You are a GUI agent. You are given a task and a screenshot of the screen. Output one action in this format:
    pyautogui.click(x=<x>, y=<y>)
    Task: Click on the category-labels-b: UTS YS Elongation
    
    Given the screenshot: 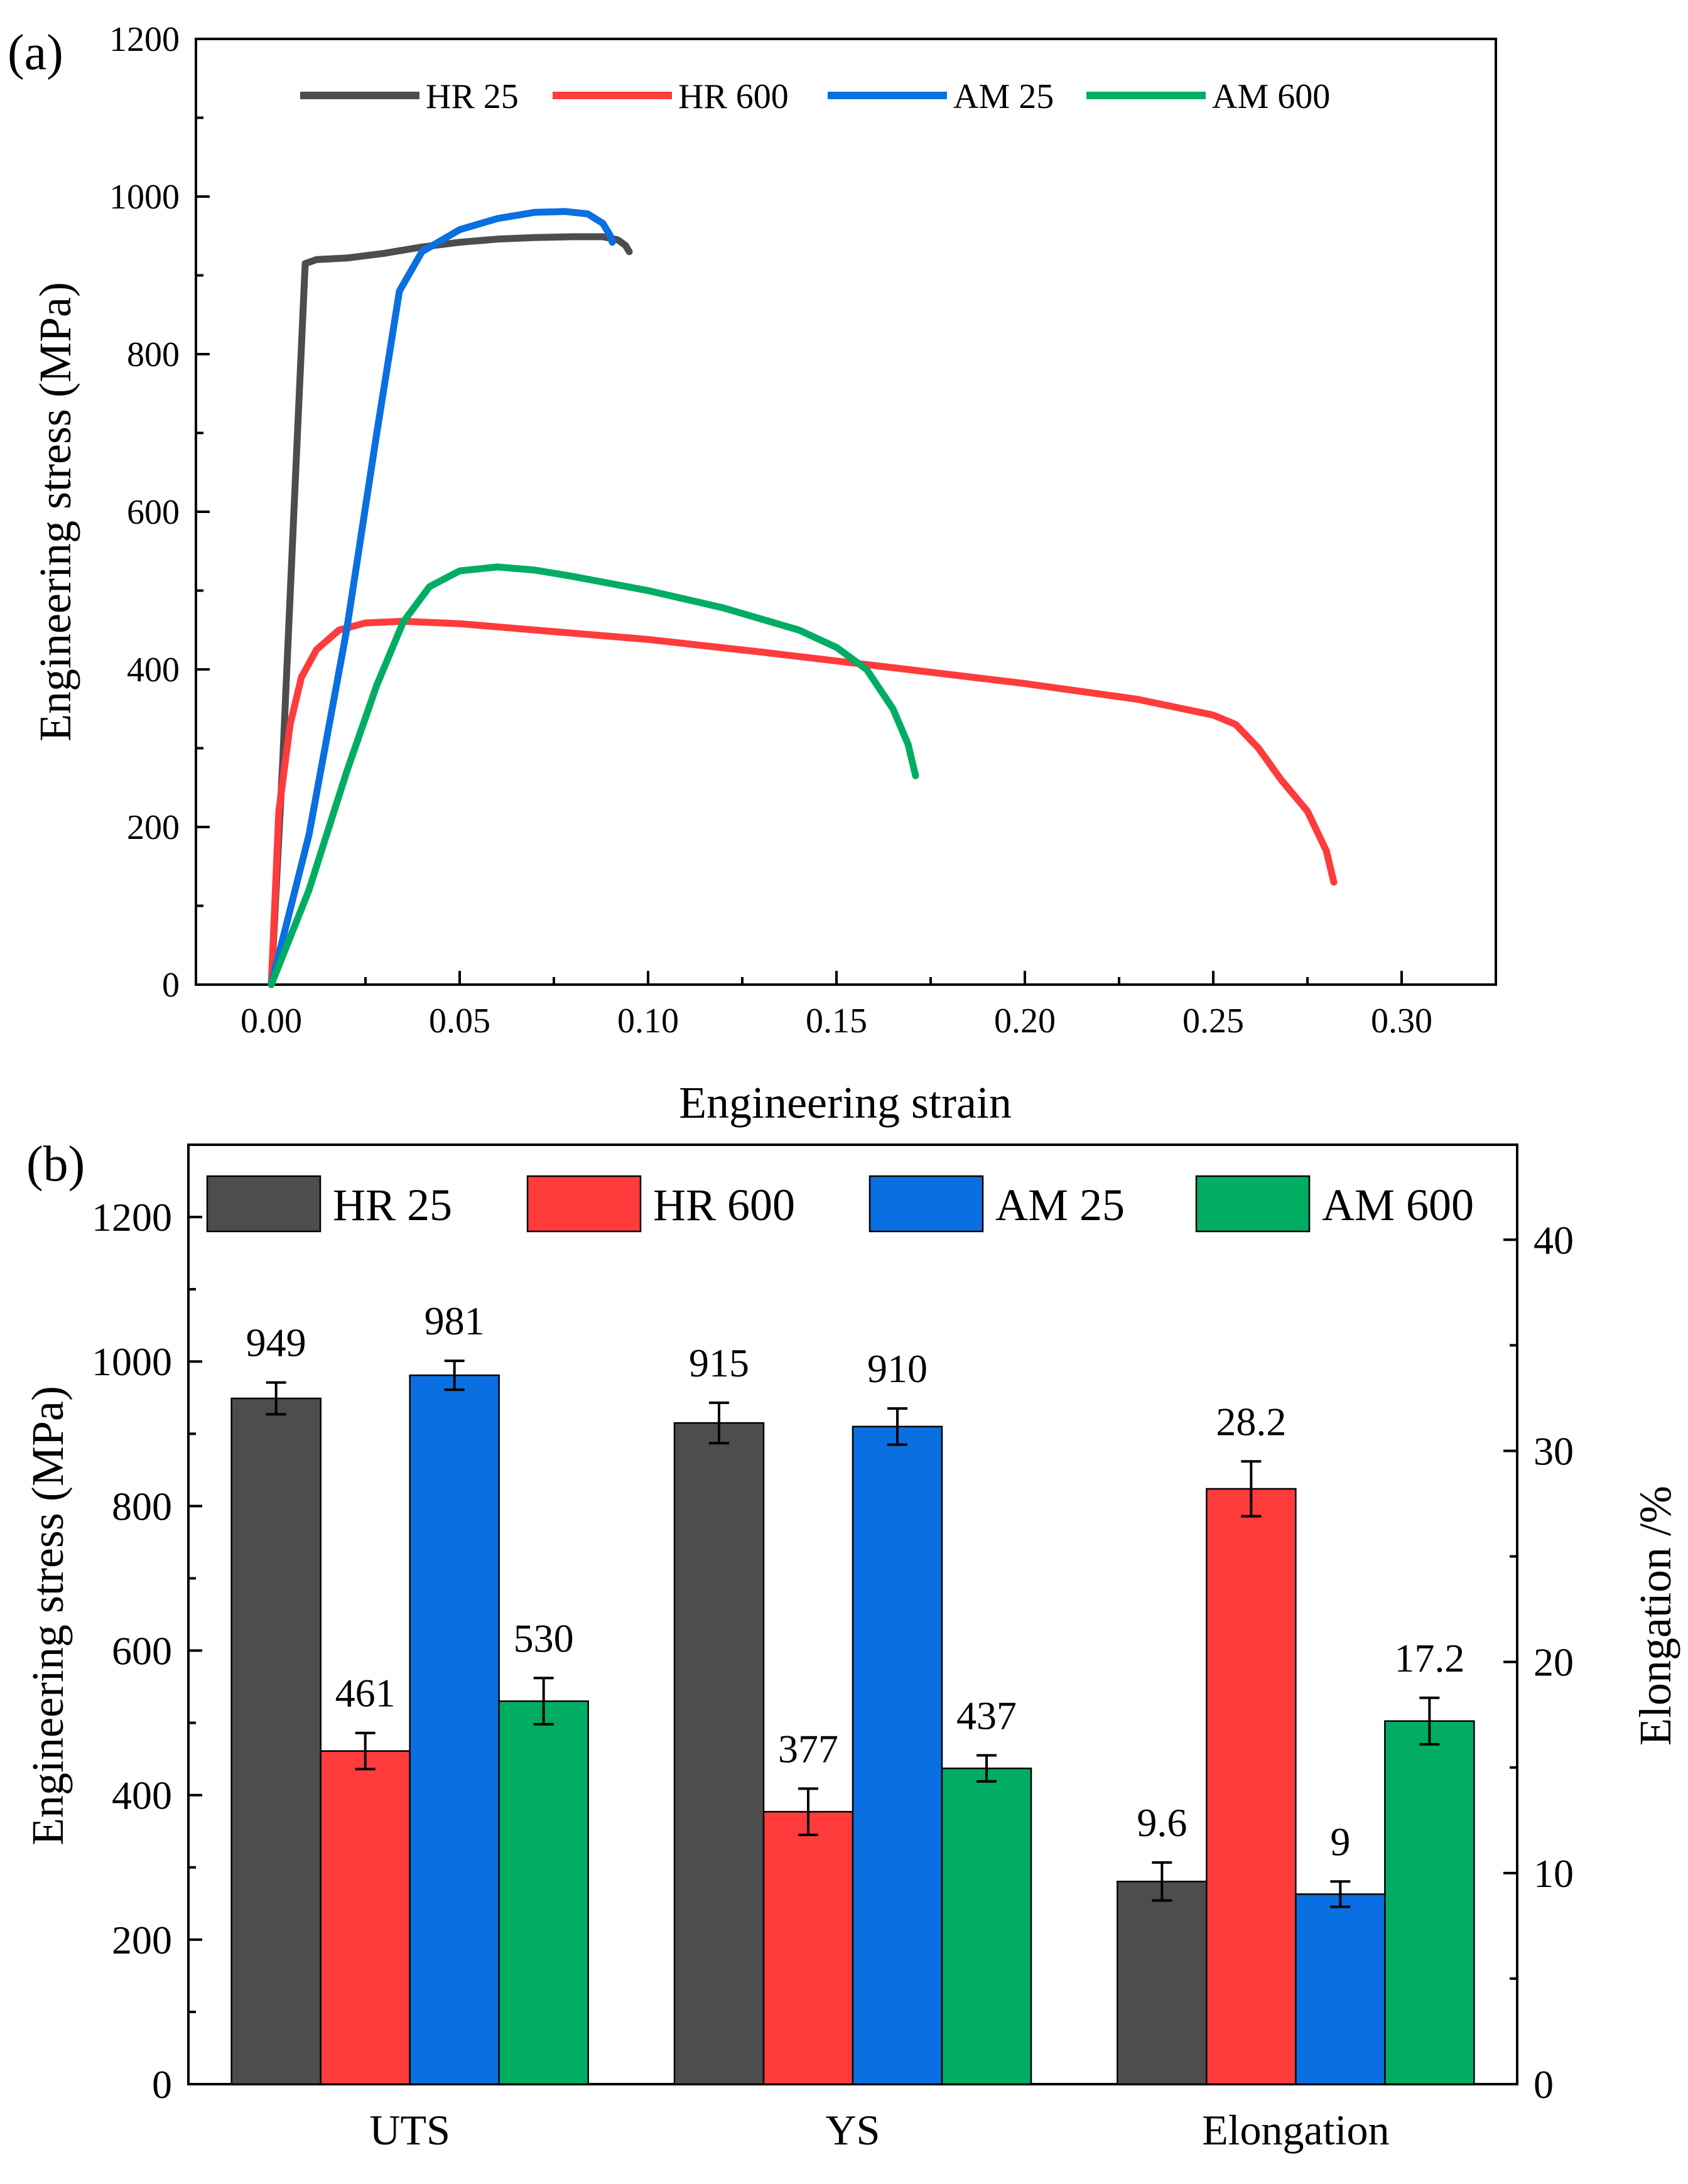 What is the action you would take?
    pyautogui.click(x=879, y=2130)
    